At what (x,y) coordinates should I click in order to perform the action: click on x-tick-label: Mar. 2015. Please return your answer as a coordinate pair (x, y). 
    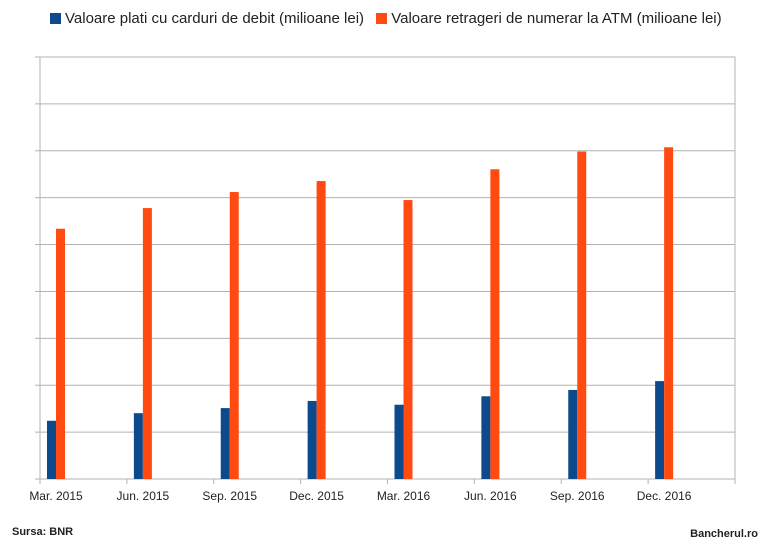
    Looking at the image, I should click on (56, 496).